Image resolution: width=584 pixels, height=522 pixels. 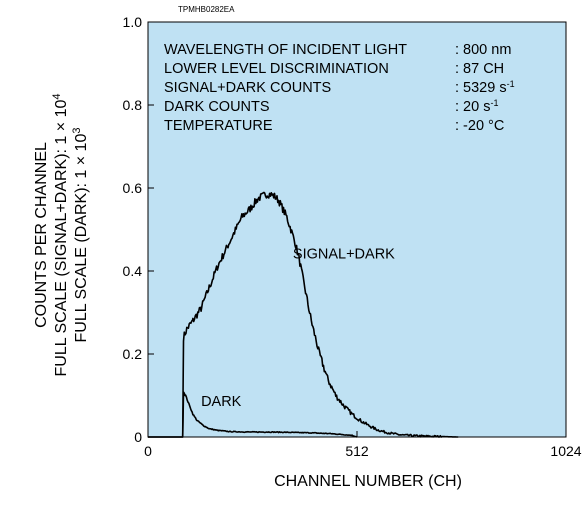 What do you see at coordinates (276, 69) in the screenshot?
I see `info-label: LOWER LEVEL DISCRIMINATION` at bounding box center [276, 69].